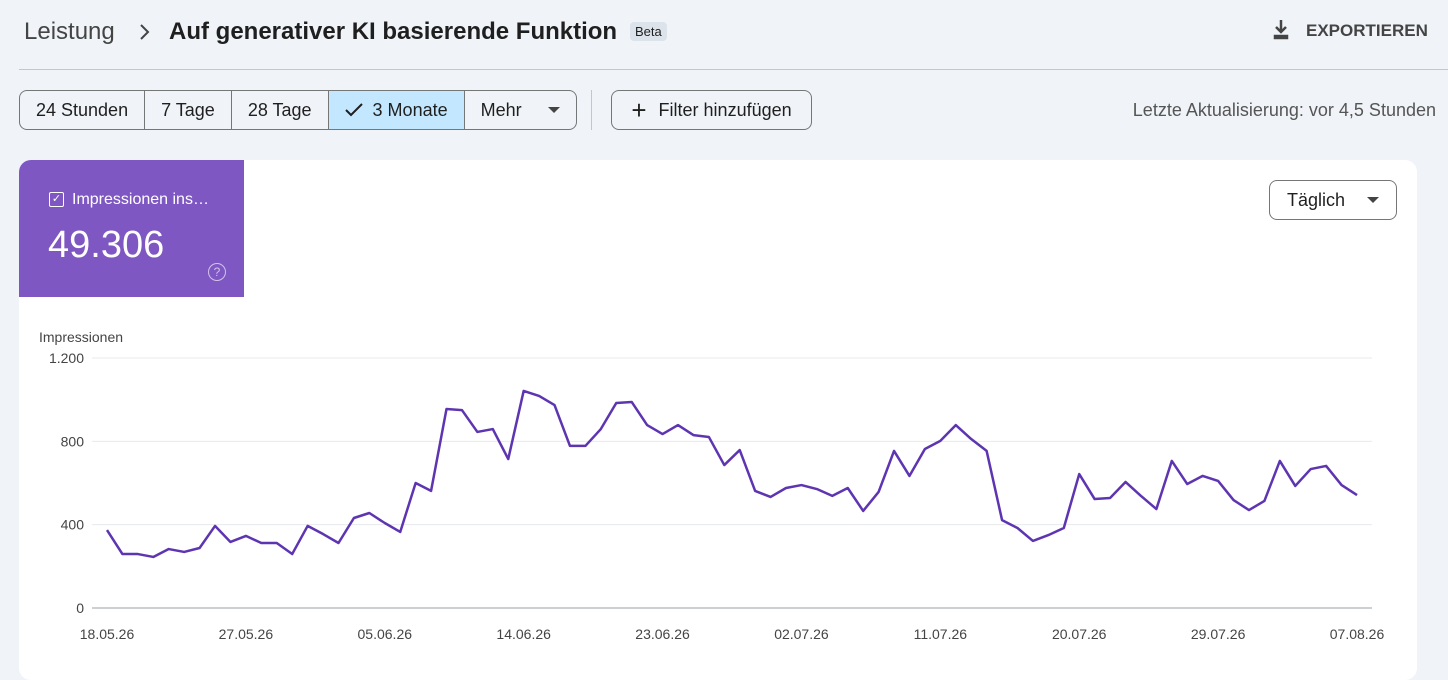 Image resolution: width=1448 pixels, height=680 pixels. I want to click on help-icon: ?, so click(217, 272).